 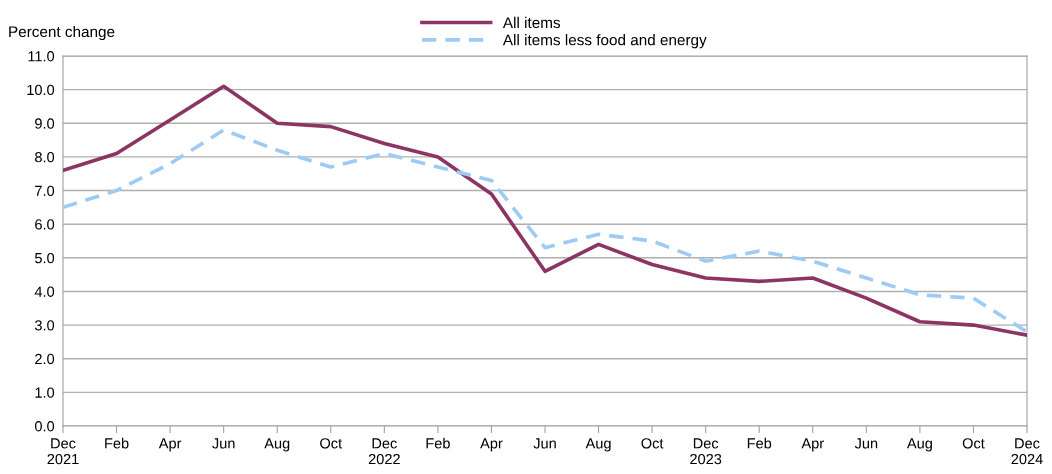 I want to click on y-axis-title: Percent change, so click(x=62, y=33).